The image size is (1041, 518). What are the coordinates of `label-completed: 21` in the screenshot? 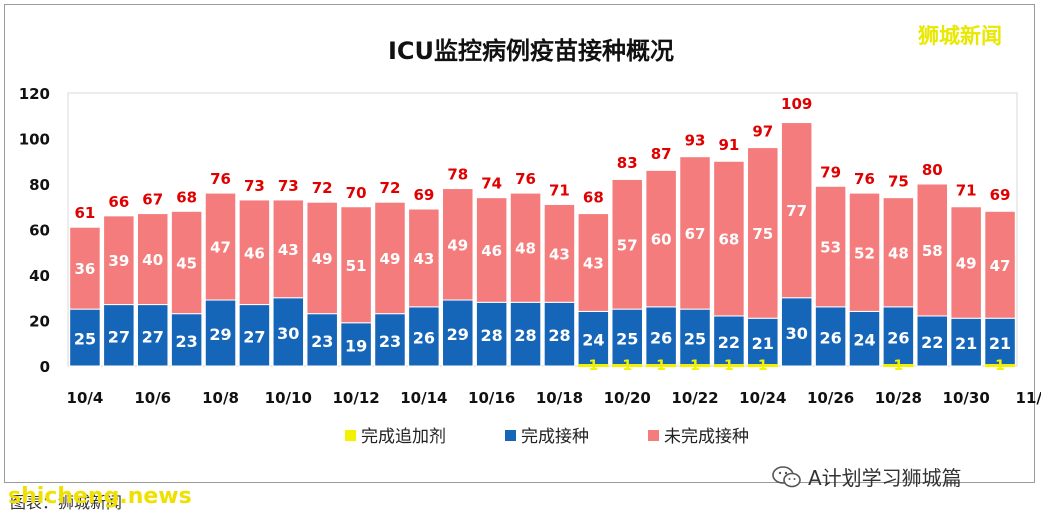 It's located at (1000, 343).